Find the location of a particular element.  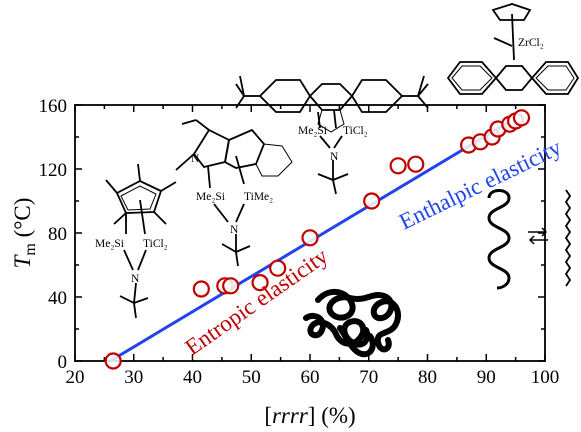

x-tick-label: 50 is located at coordinates (251, 377).